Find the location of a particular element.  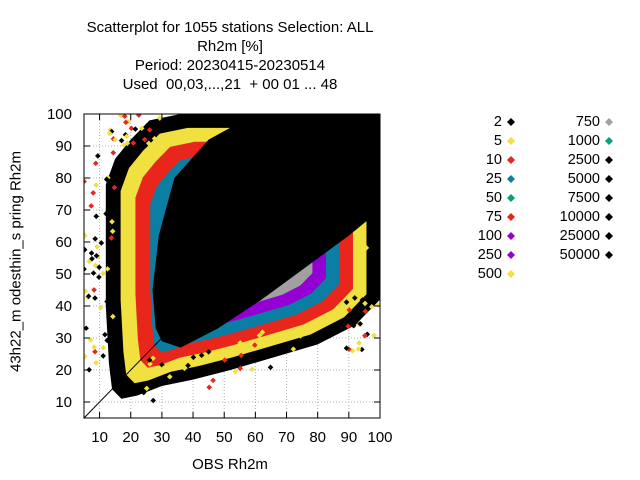

legend-column: 2 5 10 25 50 75 100 250 500 is located at coordinates (485, 199).